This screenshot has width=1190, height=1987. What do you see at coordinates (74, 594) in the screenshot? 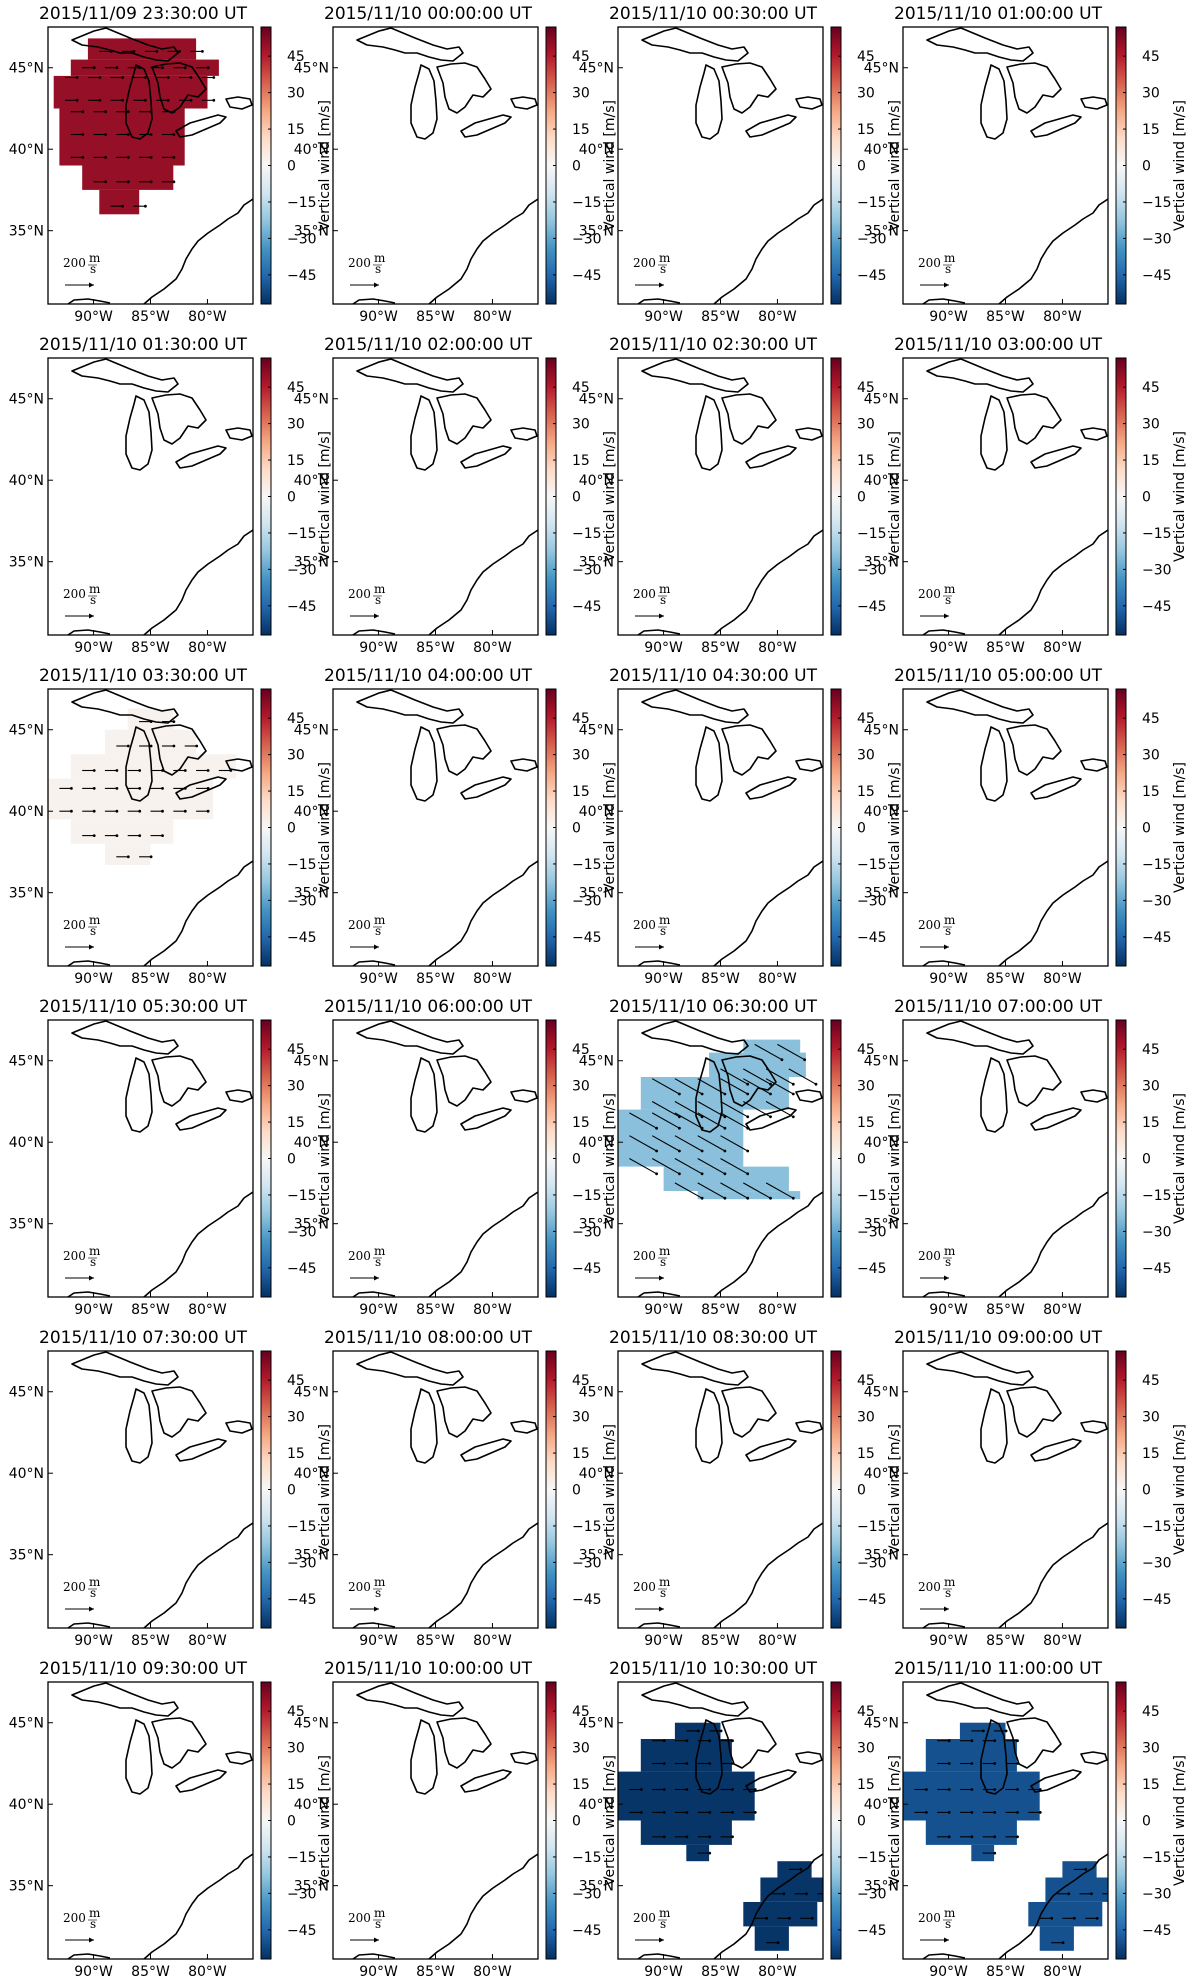
I see `quiver-key-value: 200` at bounding box center [74, 594].